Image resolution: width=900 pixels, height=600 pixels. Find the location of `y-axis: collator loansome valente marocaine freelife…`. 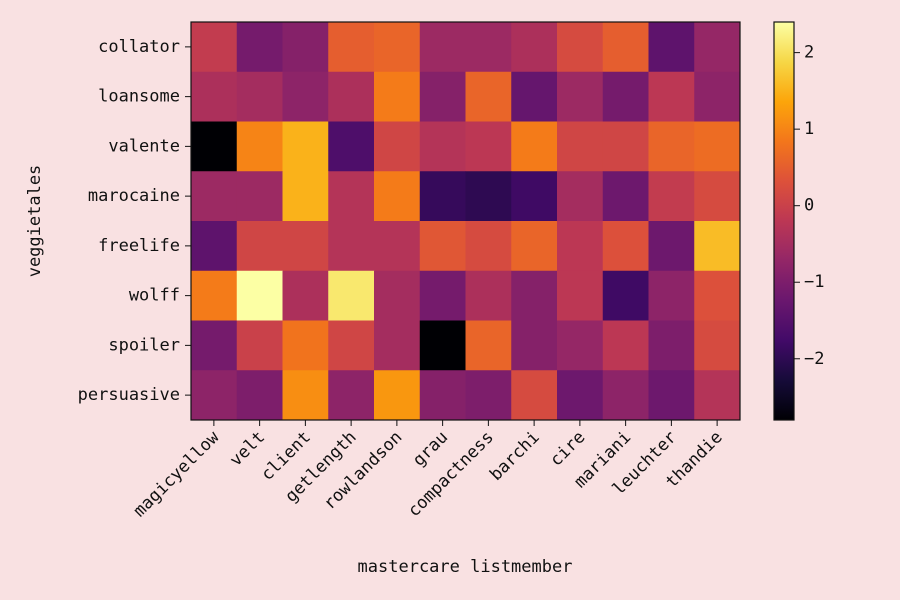

y-axis: collator loansome valente marocaine freelife… is located at coordinates (134, 221).